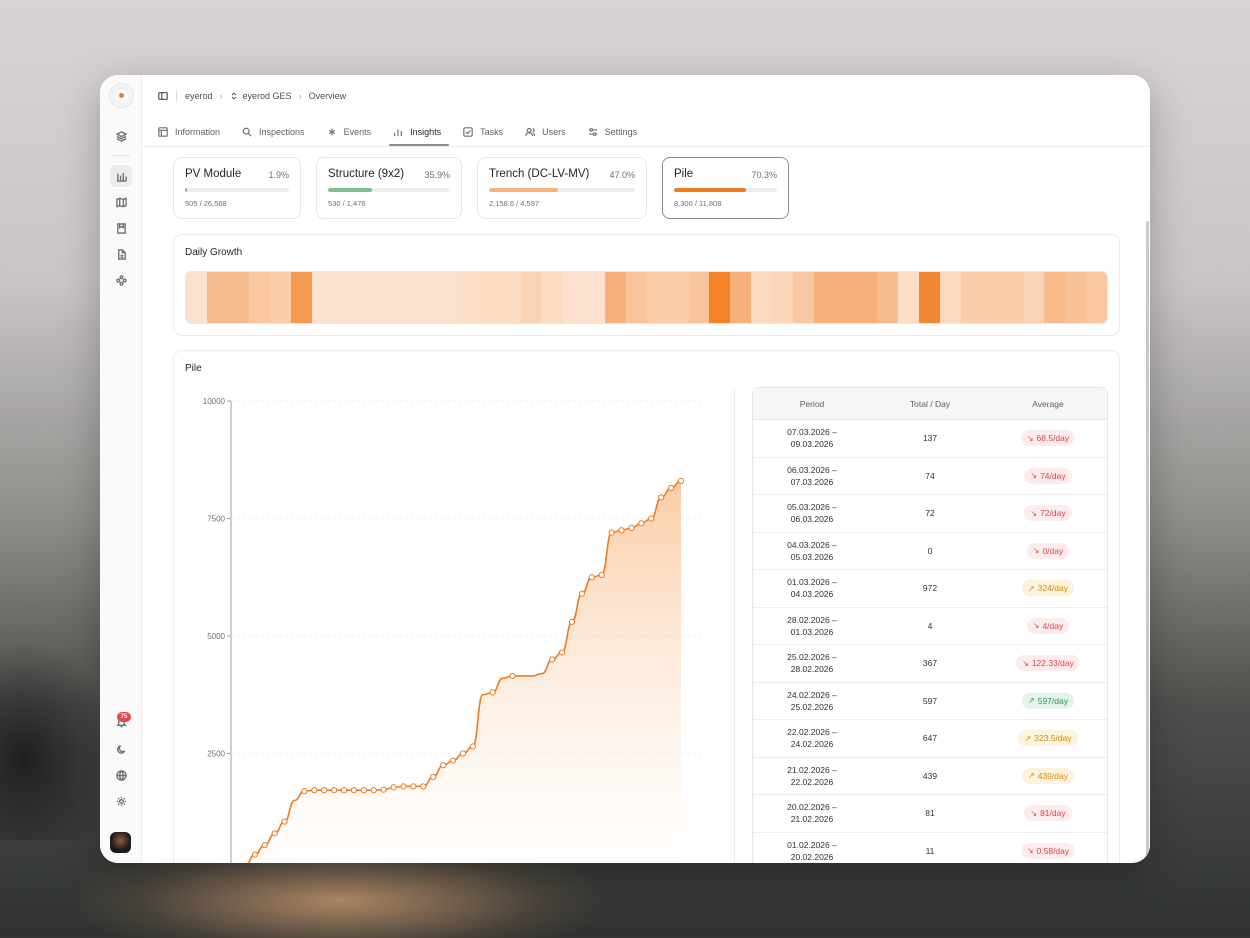 This screenshot has width=1250, height=938. What do you see at coordinates (121, 176) in the screenshot?
I see `insights-icon` at bounding box center [121, 176].